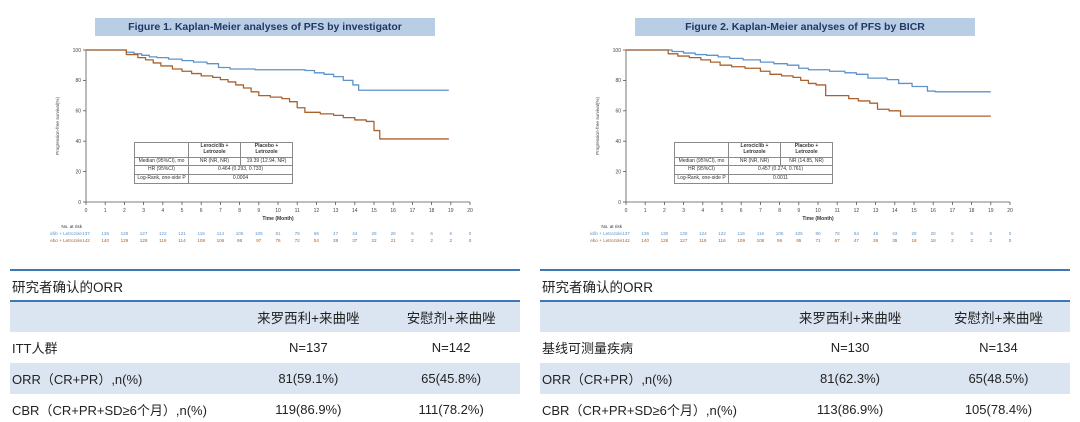  Describe the element at coordinates (122, 316) in the screenshot. I see `orr-header-empty` at that location.